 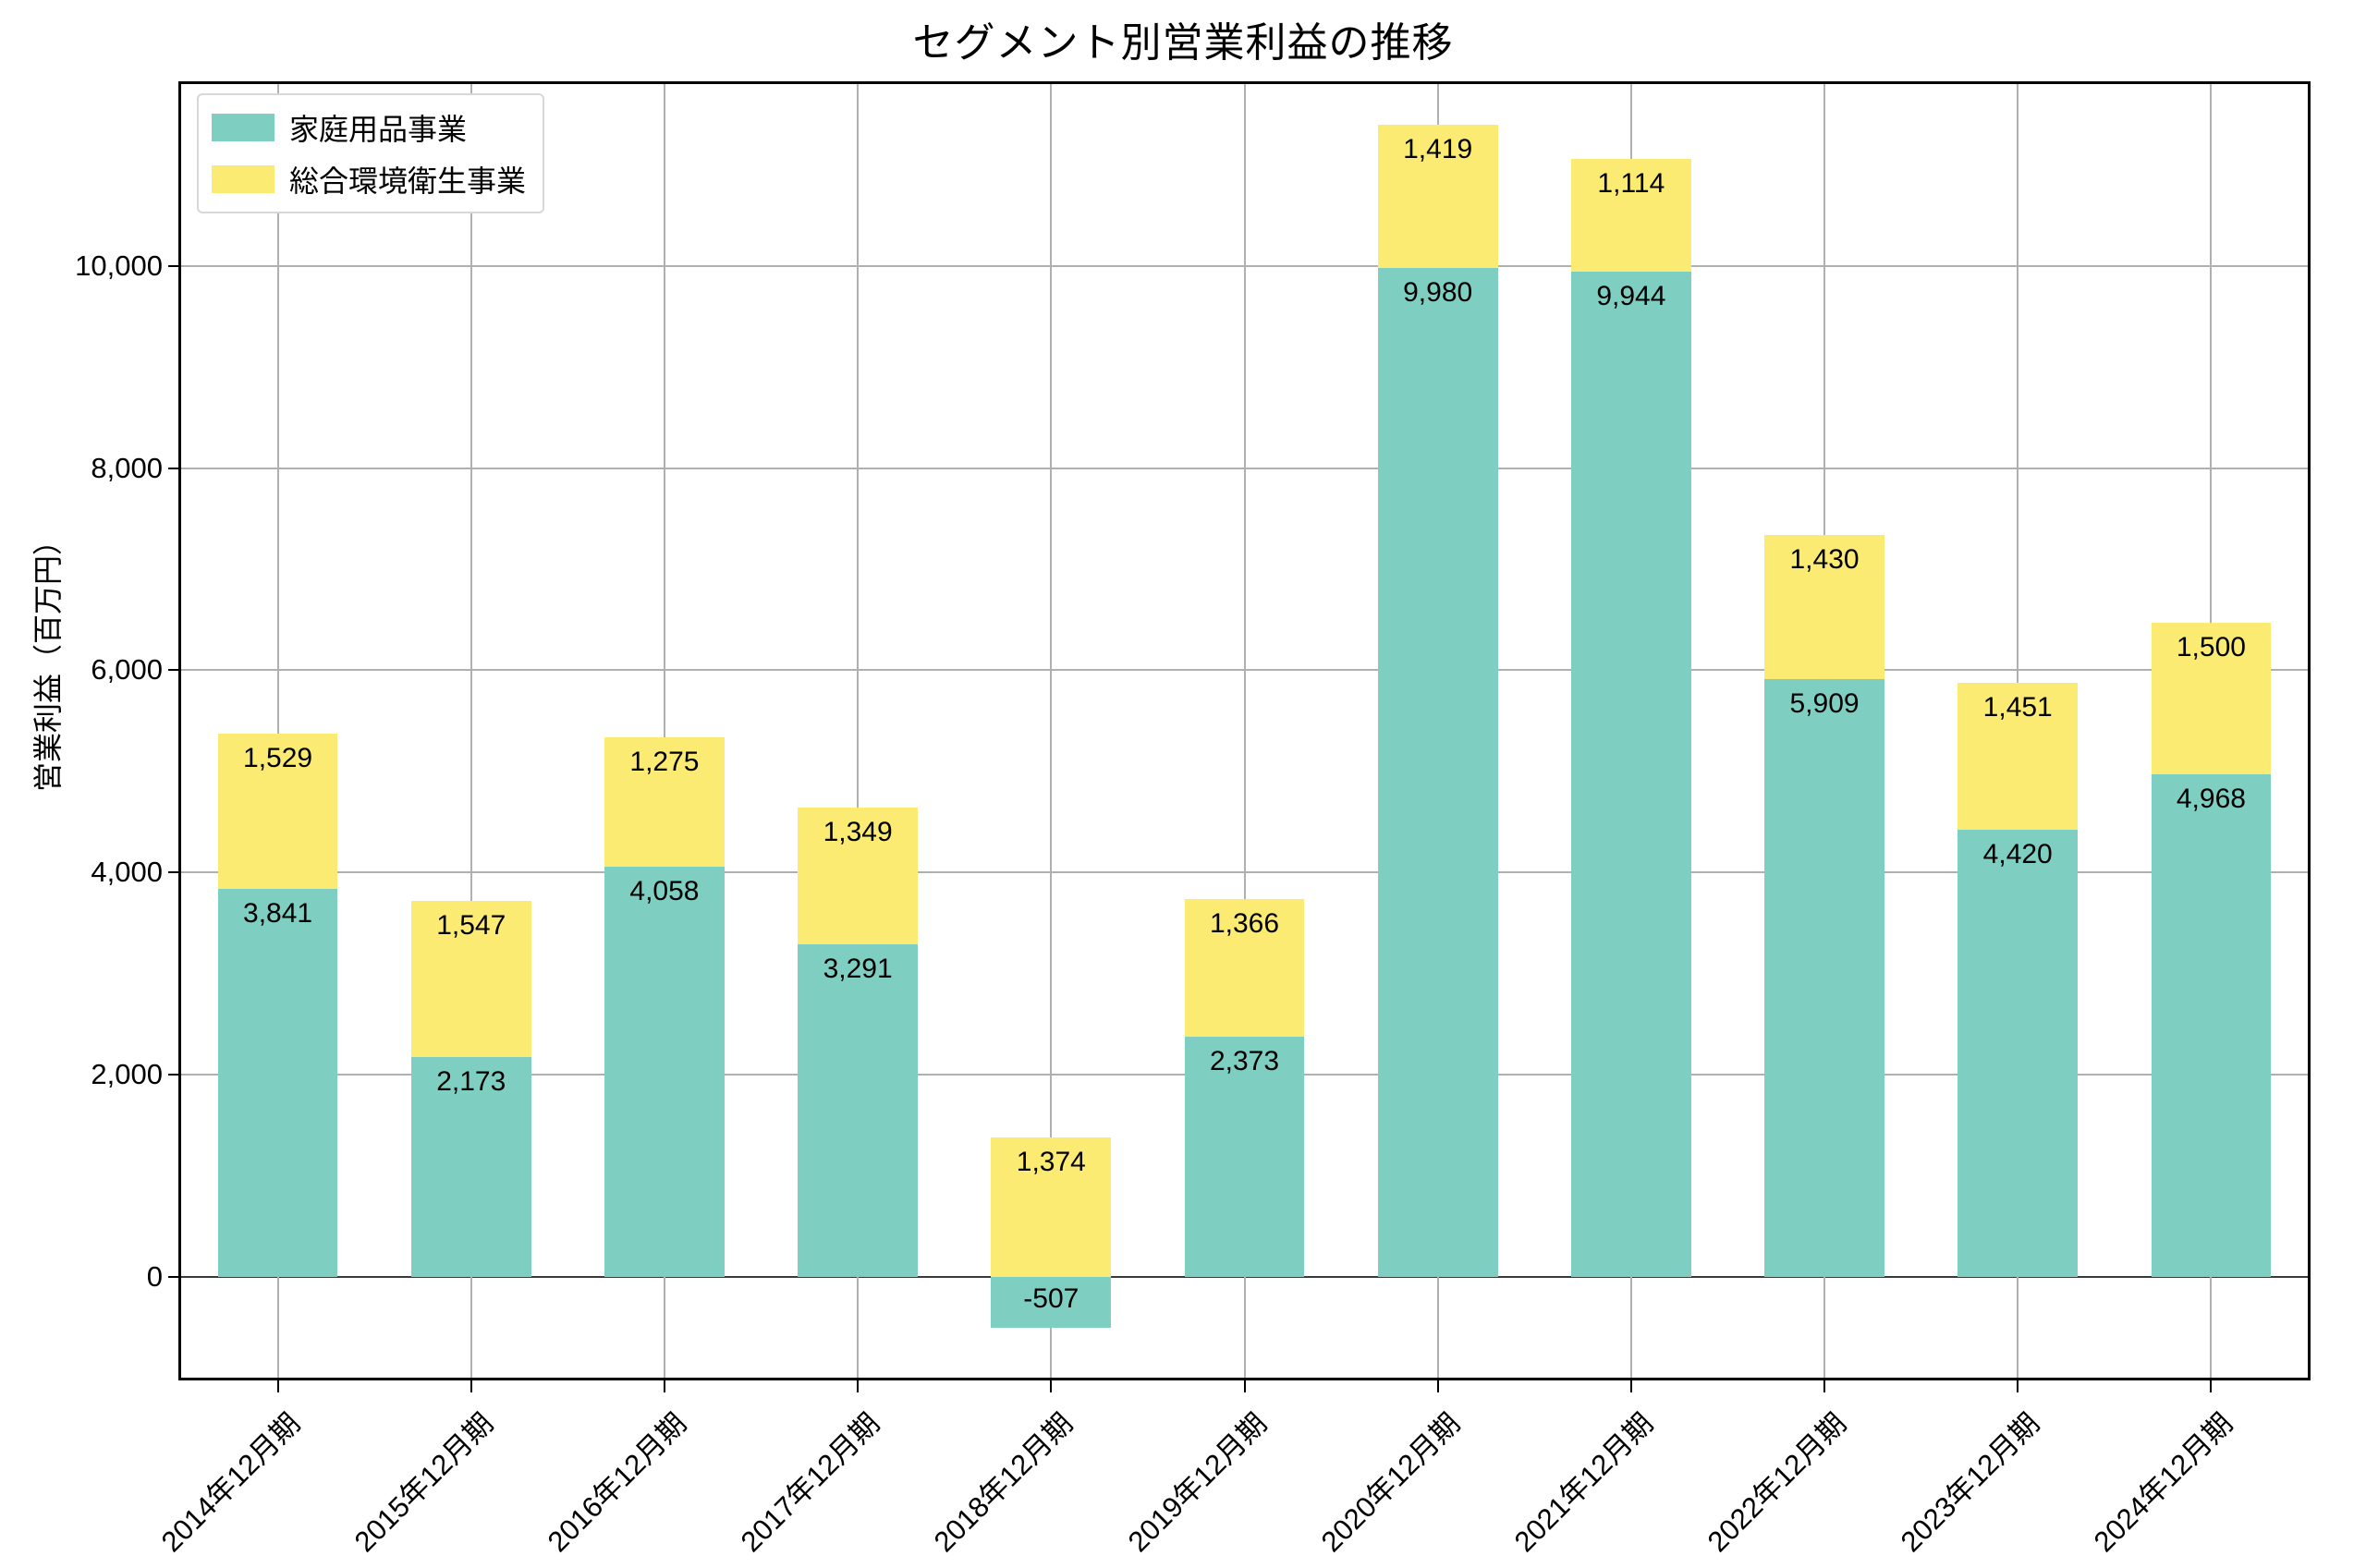 I want to click on bar-group: 2,173 1,547, so click(x=471, y=731).